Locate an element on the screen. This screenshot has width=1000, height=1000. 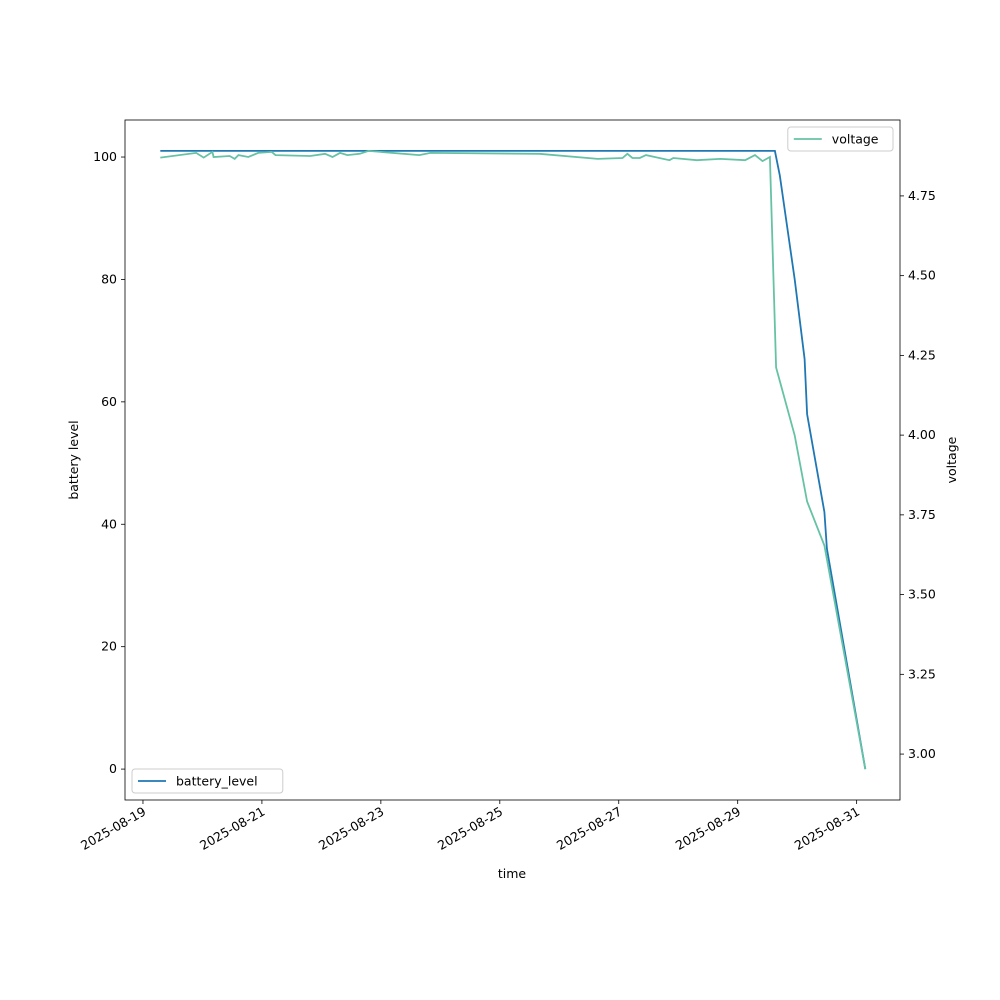
y2-tick-label: 4.00 is located at coordinates (922, 434).